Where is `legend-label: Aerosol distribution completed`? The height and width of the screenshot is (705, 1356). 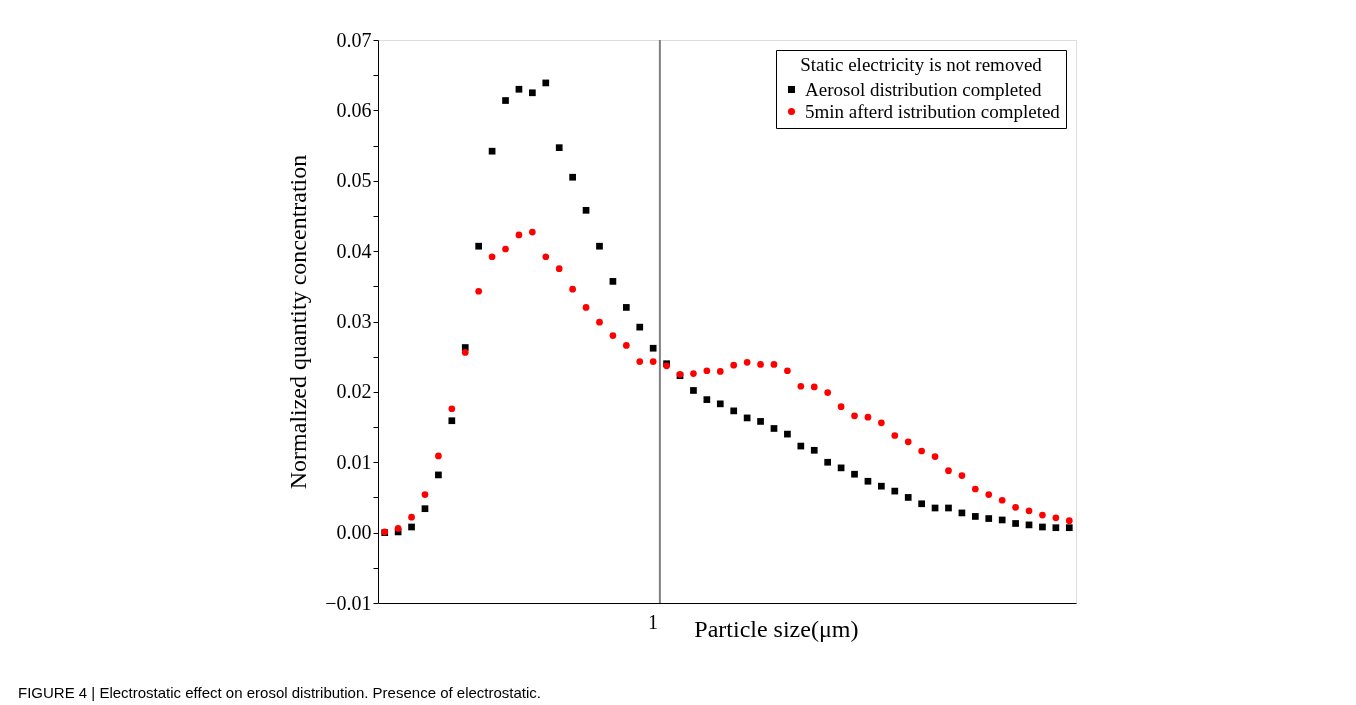
legend-label: Aerosol distribution completed is located at coordinates (923, 89).